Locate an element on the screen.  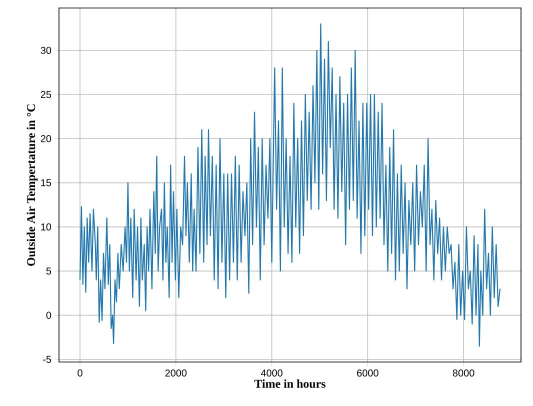
x-tick-label: 4000 is located at coordinates (271, 373).